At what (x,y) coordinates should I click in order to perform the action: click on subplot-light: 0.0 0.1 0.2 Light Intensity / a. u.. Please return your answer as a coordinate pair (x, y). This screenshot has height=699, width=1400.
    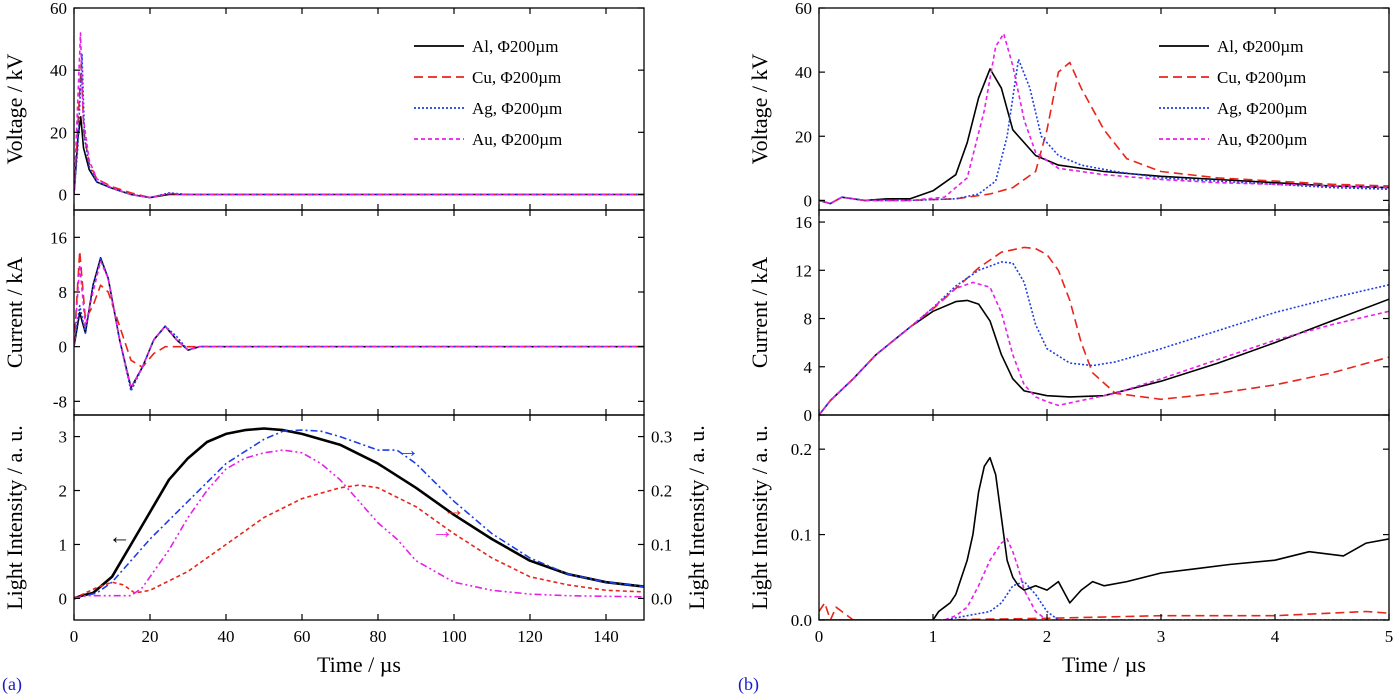
    Looking at the image, I should click on (1068, 522).